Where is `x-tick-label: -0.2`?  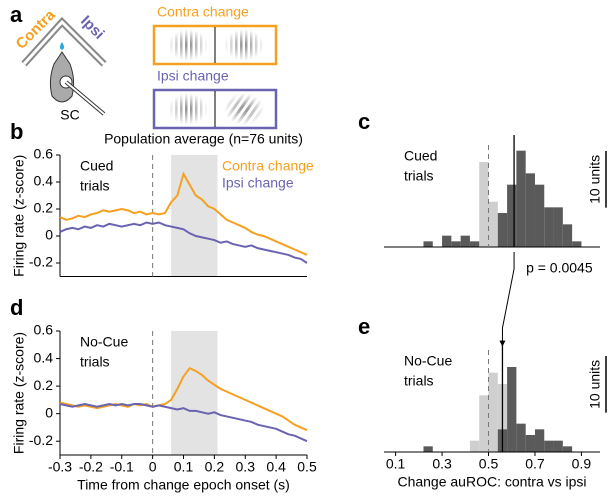 x-tick-label: -0.2 is located at coordinates (91, 467).